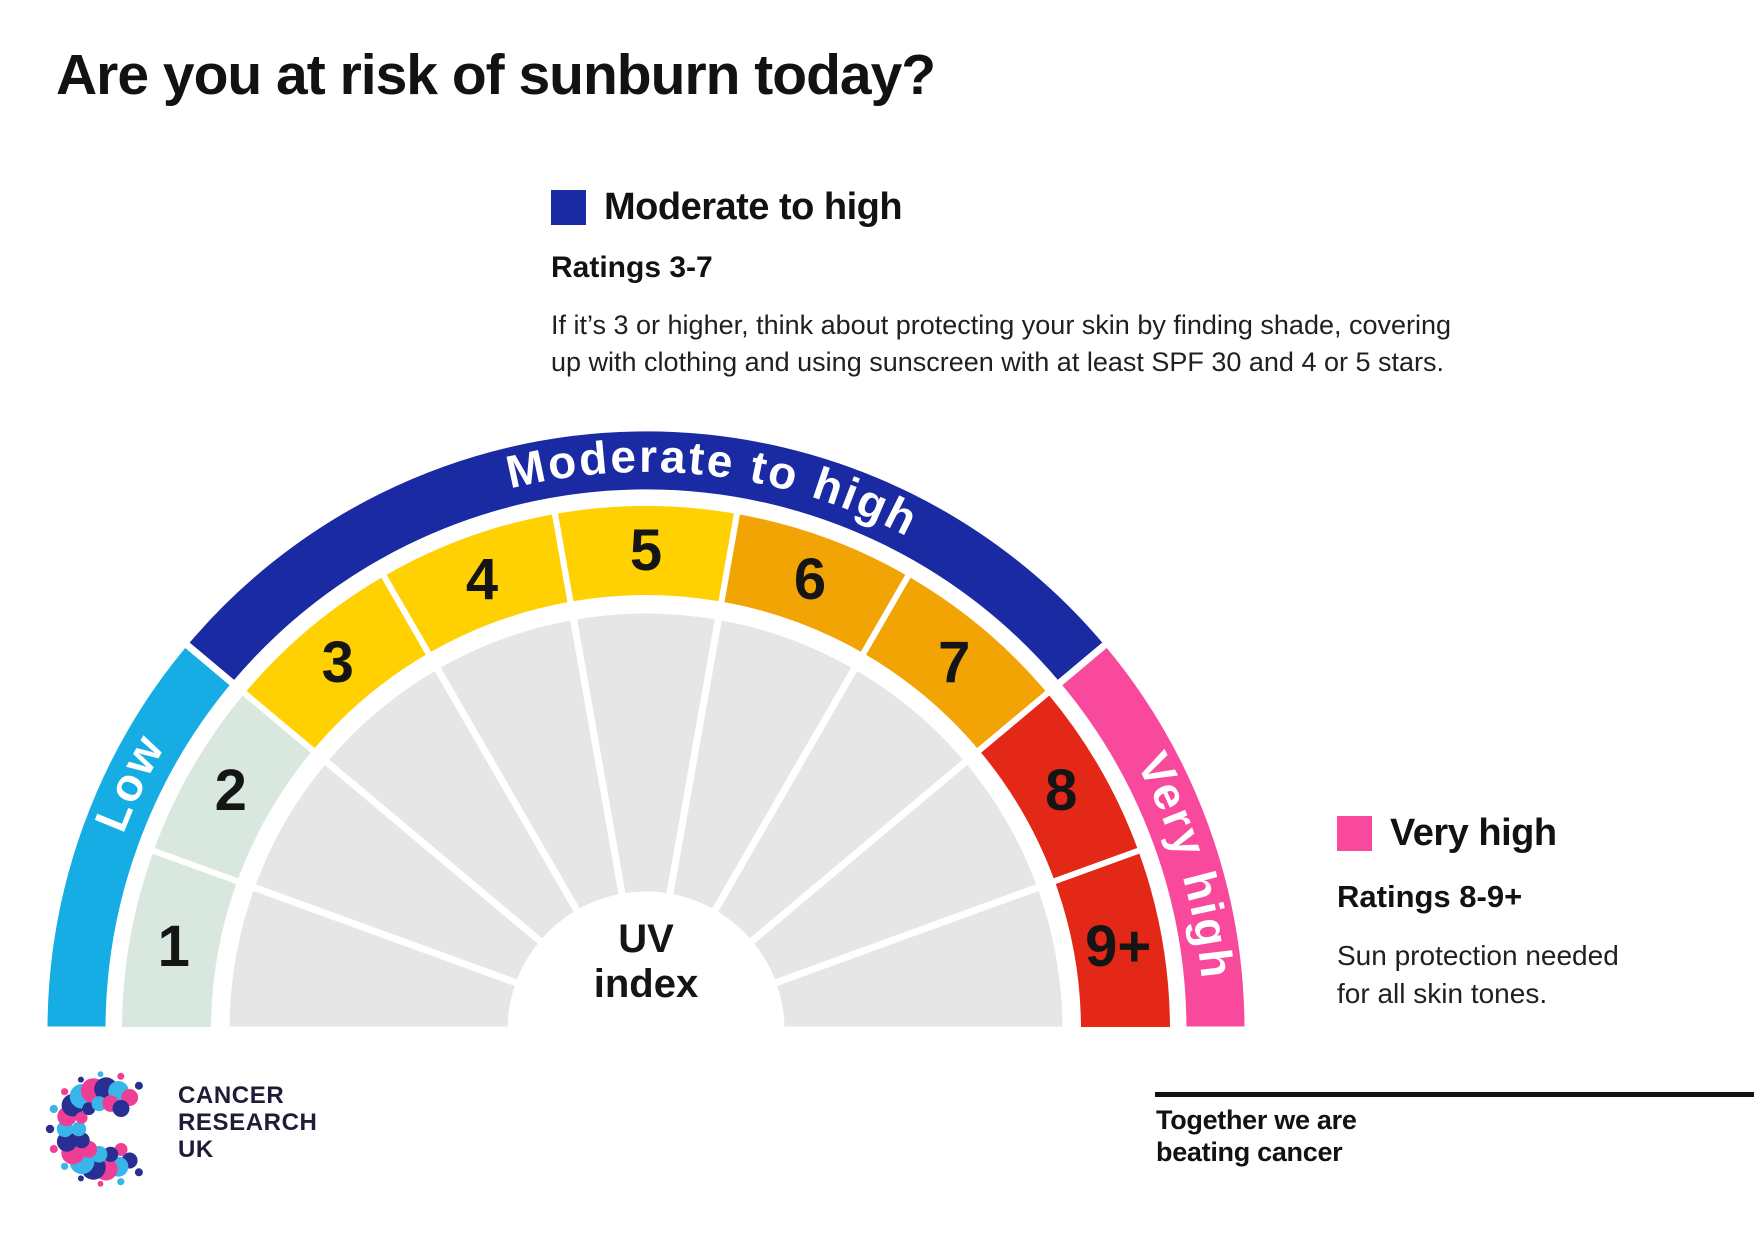 The image size is (1754, 1240). What do you see at coordinates (1256, 1136) in the screenshot?
I see `tagline: Together we are beating cancer` at bounding box center [1256, 1136].